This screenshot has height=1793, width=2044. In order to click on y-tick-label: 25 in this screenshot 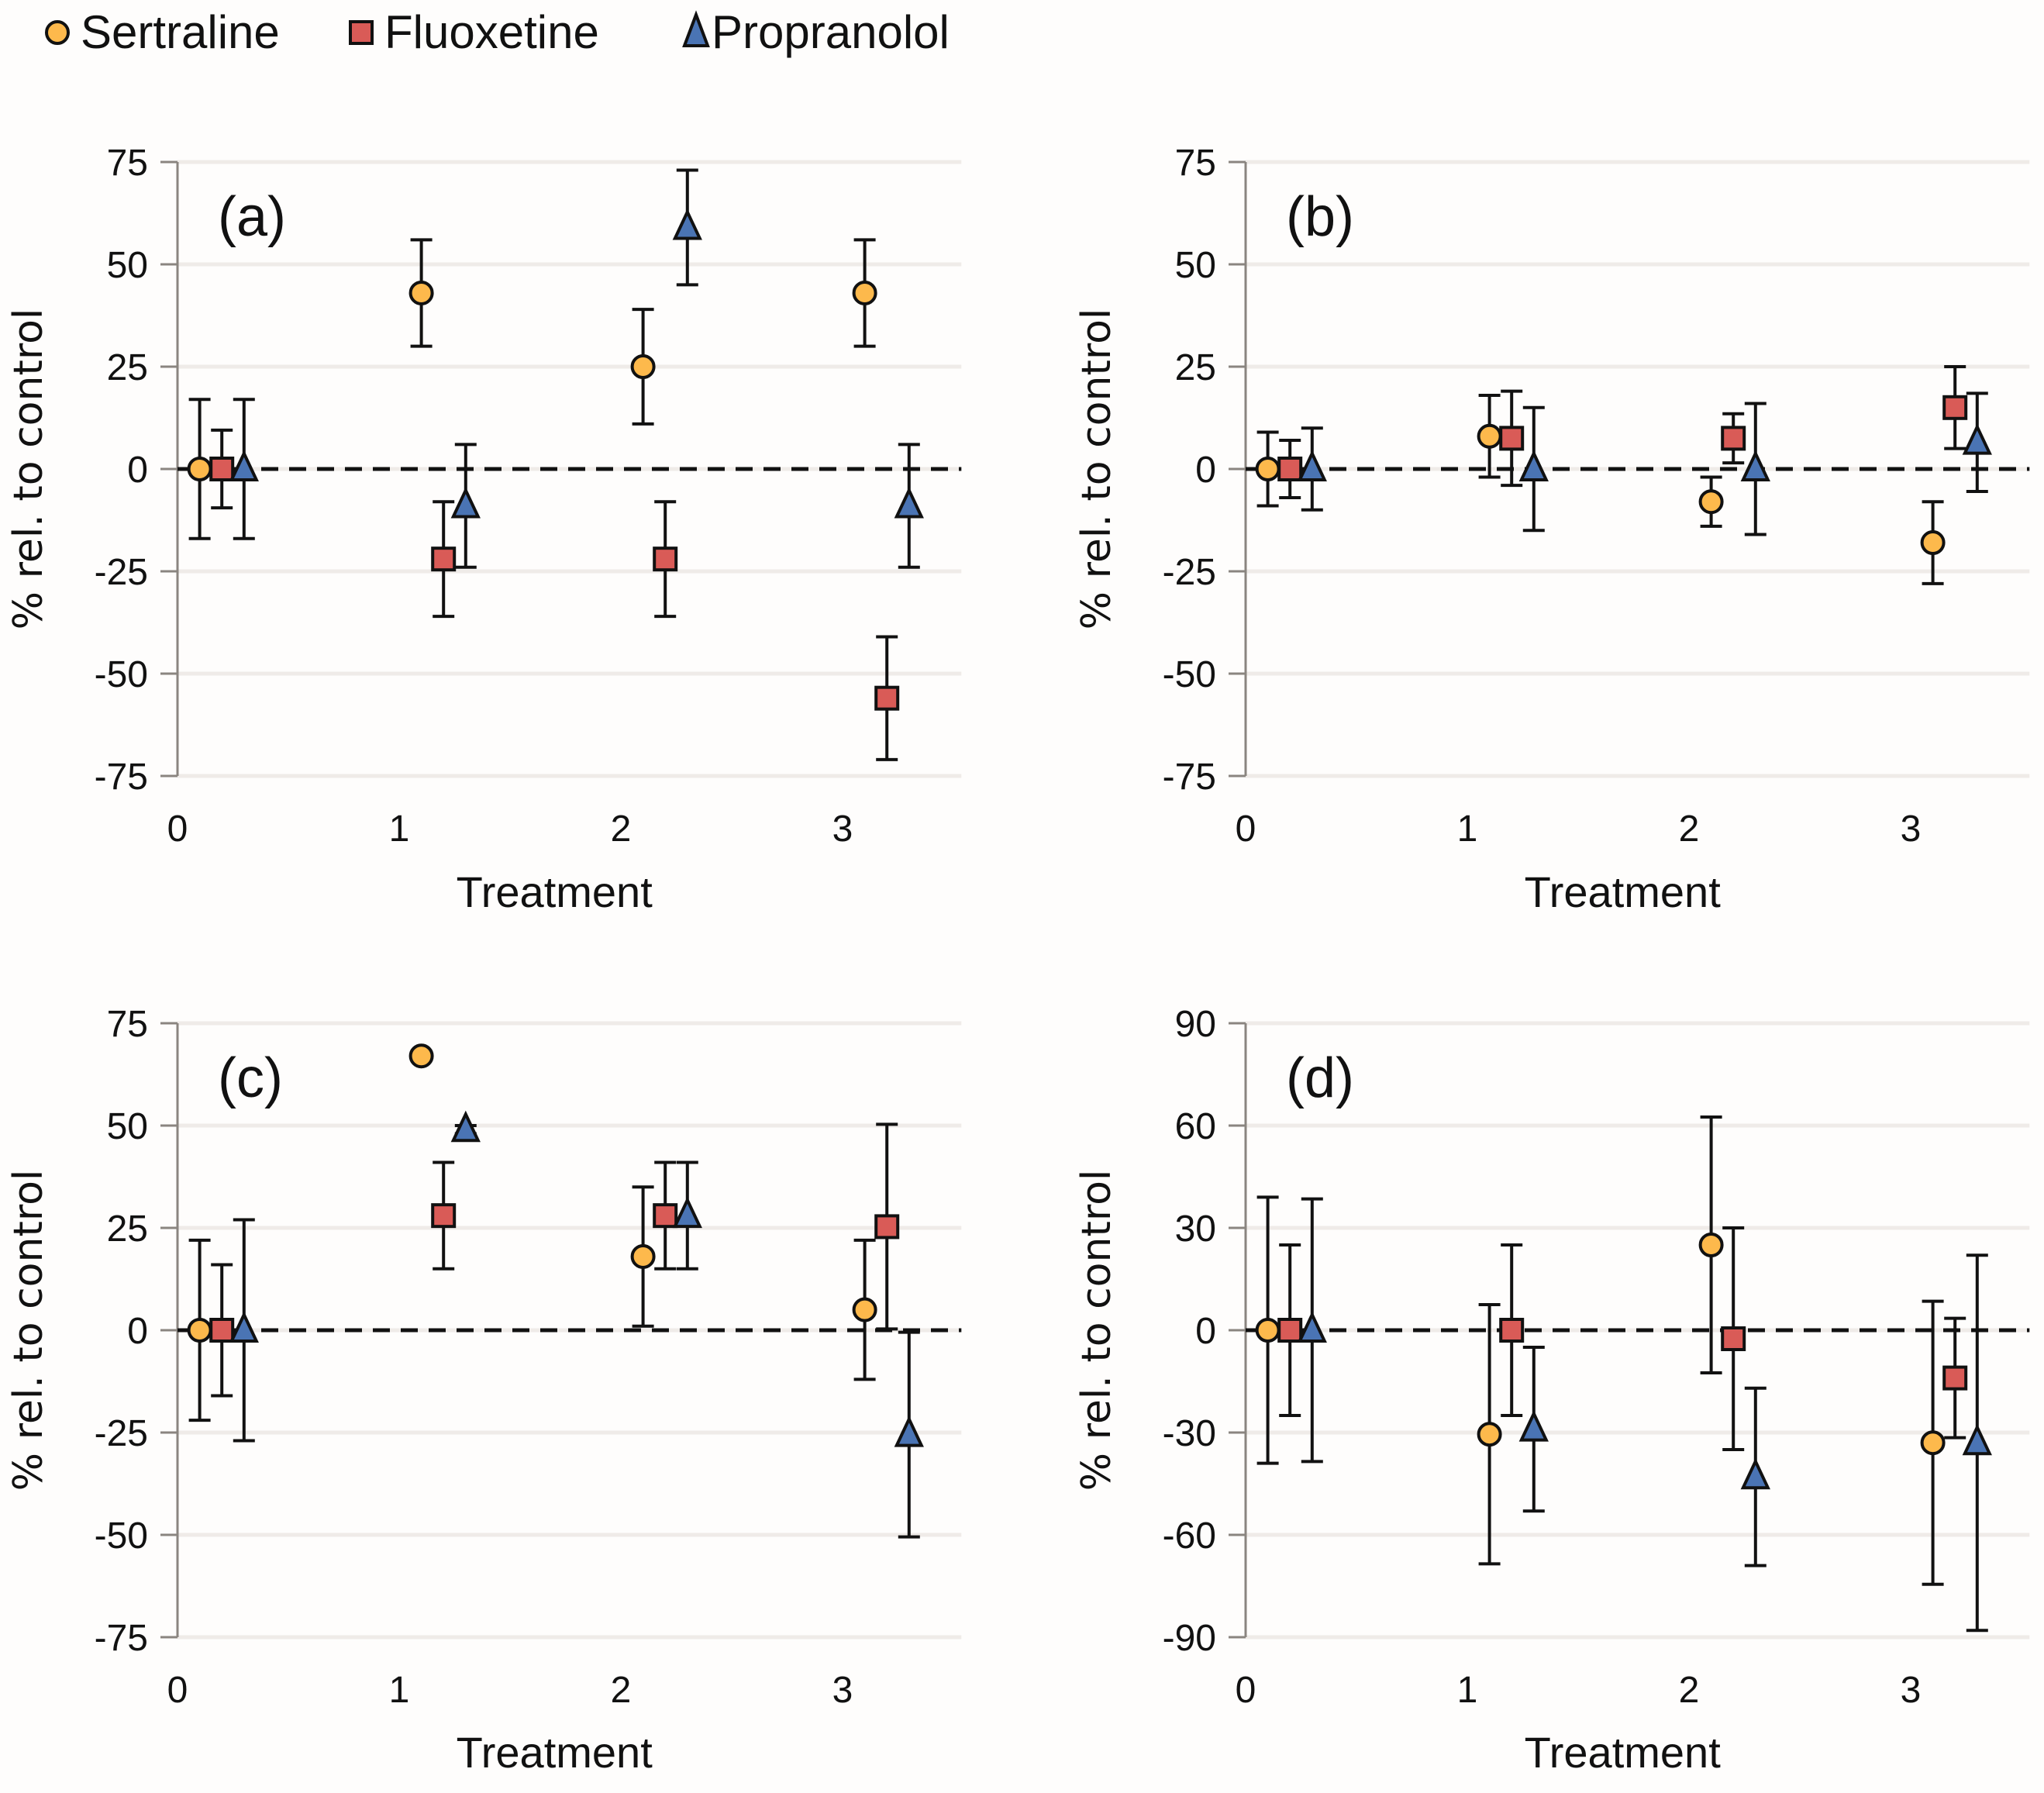, I will do `click(127, 368)`.